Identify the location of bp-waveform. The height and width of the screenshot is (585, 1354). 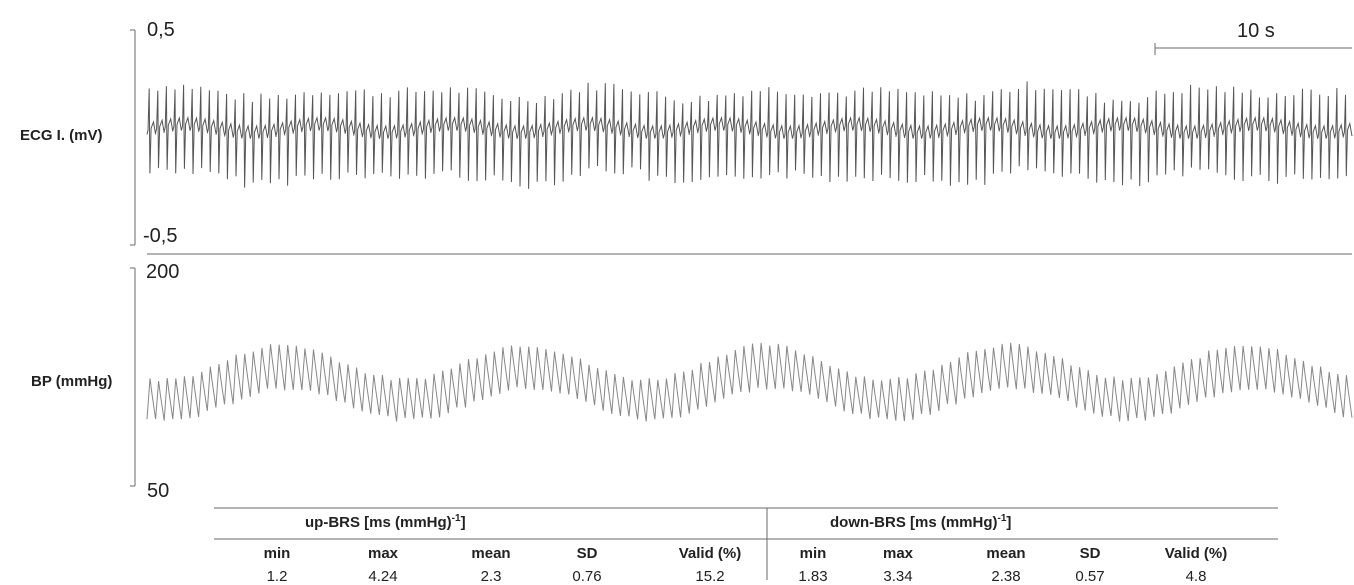
(749, 382).